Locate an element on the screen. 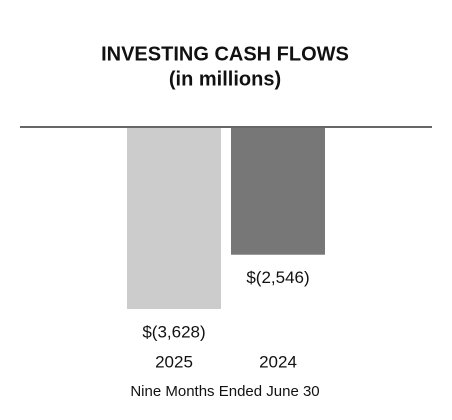 Image resolution: width=452 pixels, height=420 pixels. chart-title: INVESTING CASH FLOWS is located at coordinates (225, 54).